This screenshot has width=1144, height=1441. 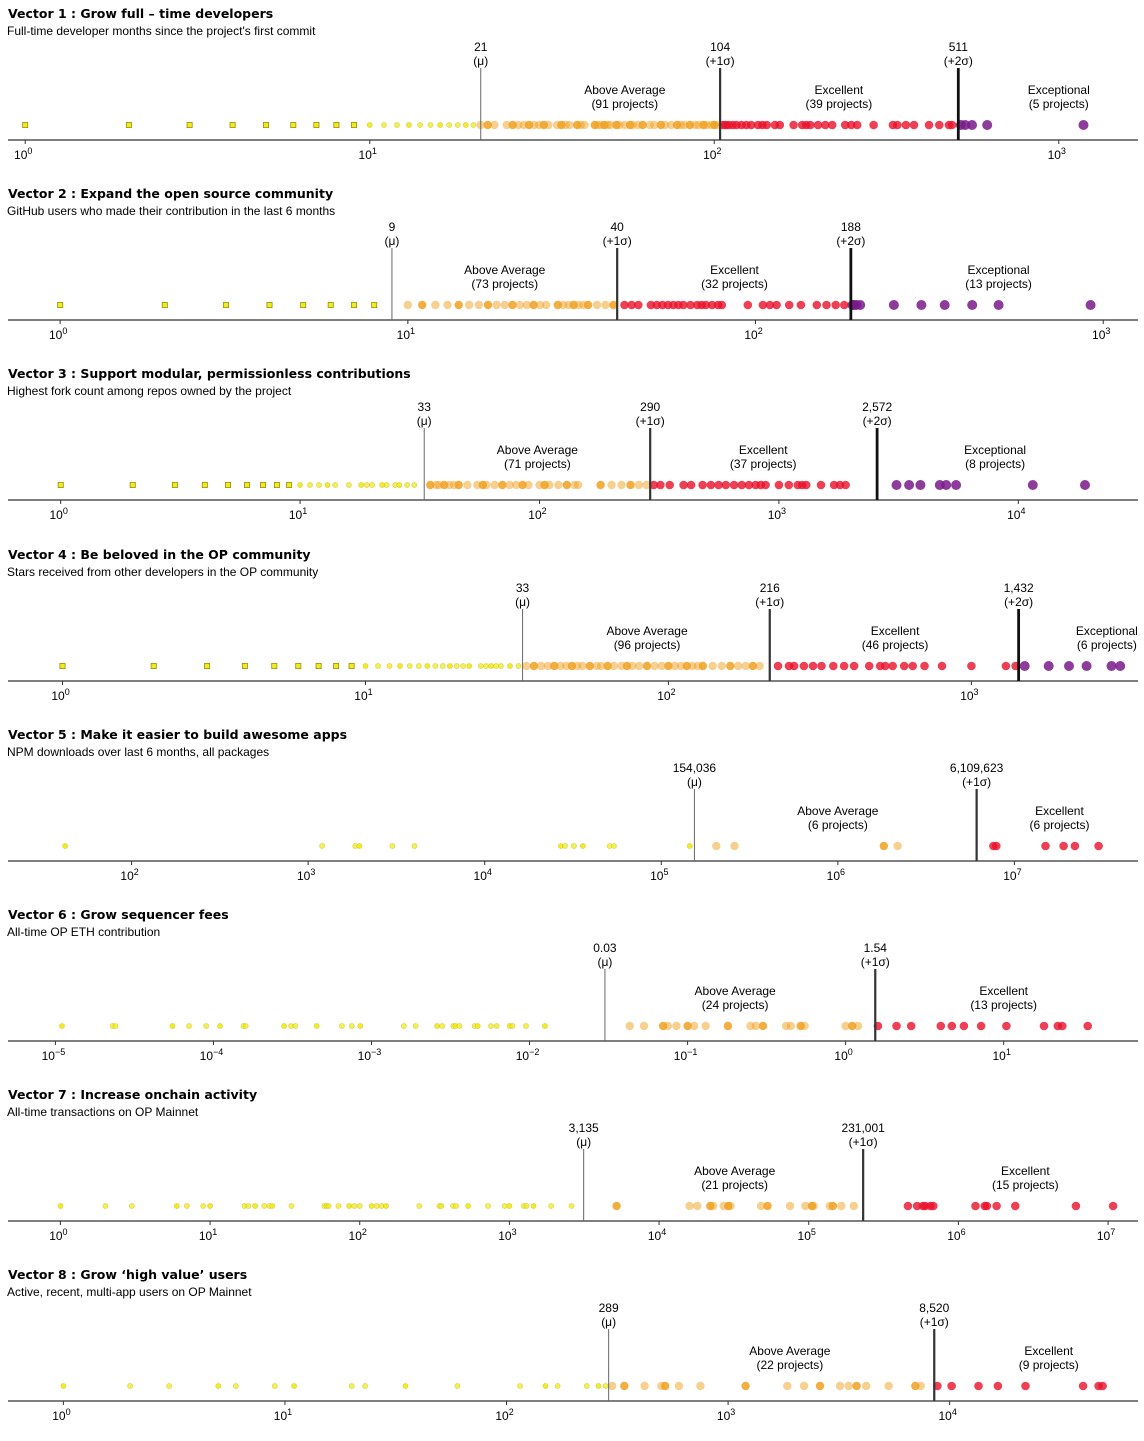 I want to click on threshold-value: 40, so click(x=617, y=227).